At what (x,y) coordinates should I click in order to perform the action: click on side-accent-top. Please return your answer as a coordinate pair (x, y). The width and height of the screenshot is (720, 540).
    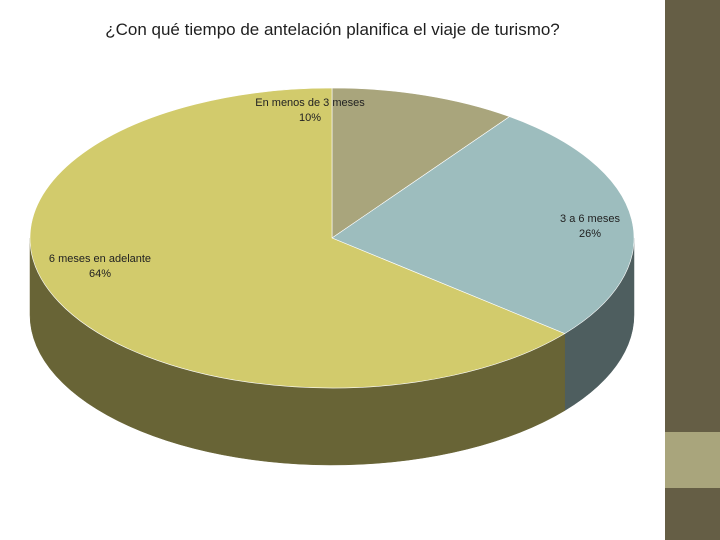
    Looking at the image, I should click on (692, 216).